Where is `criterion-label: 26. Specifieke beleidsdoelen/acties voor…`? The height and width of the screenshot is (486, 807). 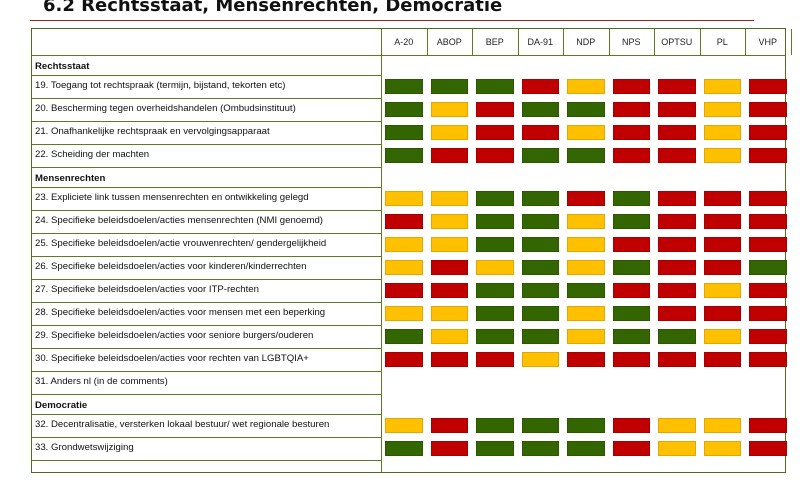
criterion-label: 26. Specifieke beleidsdoelen/acties voor… is located at coordinates (171, 266).